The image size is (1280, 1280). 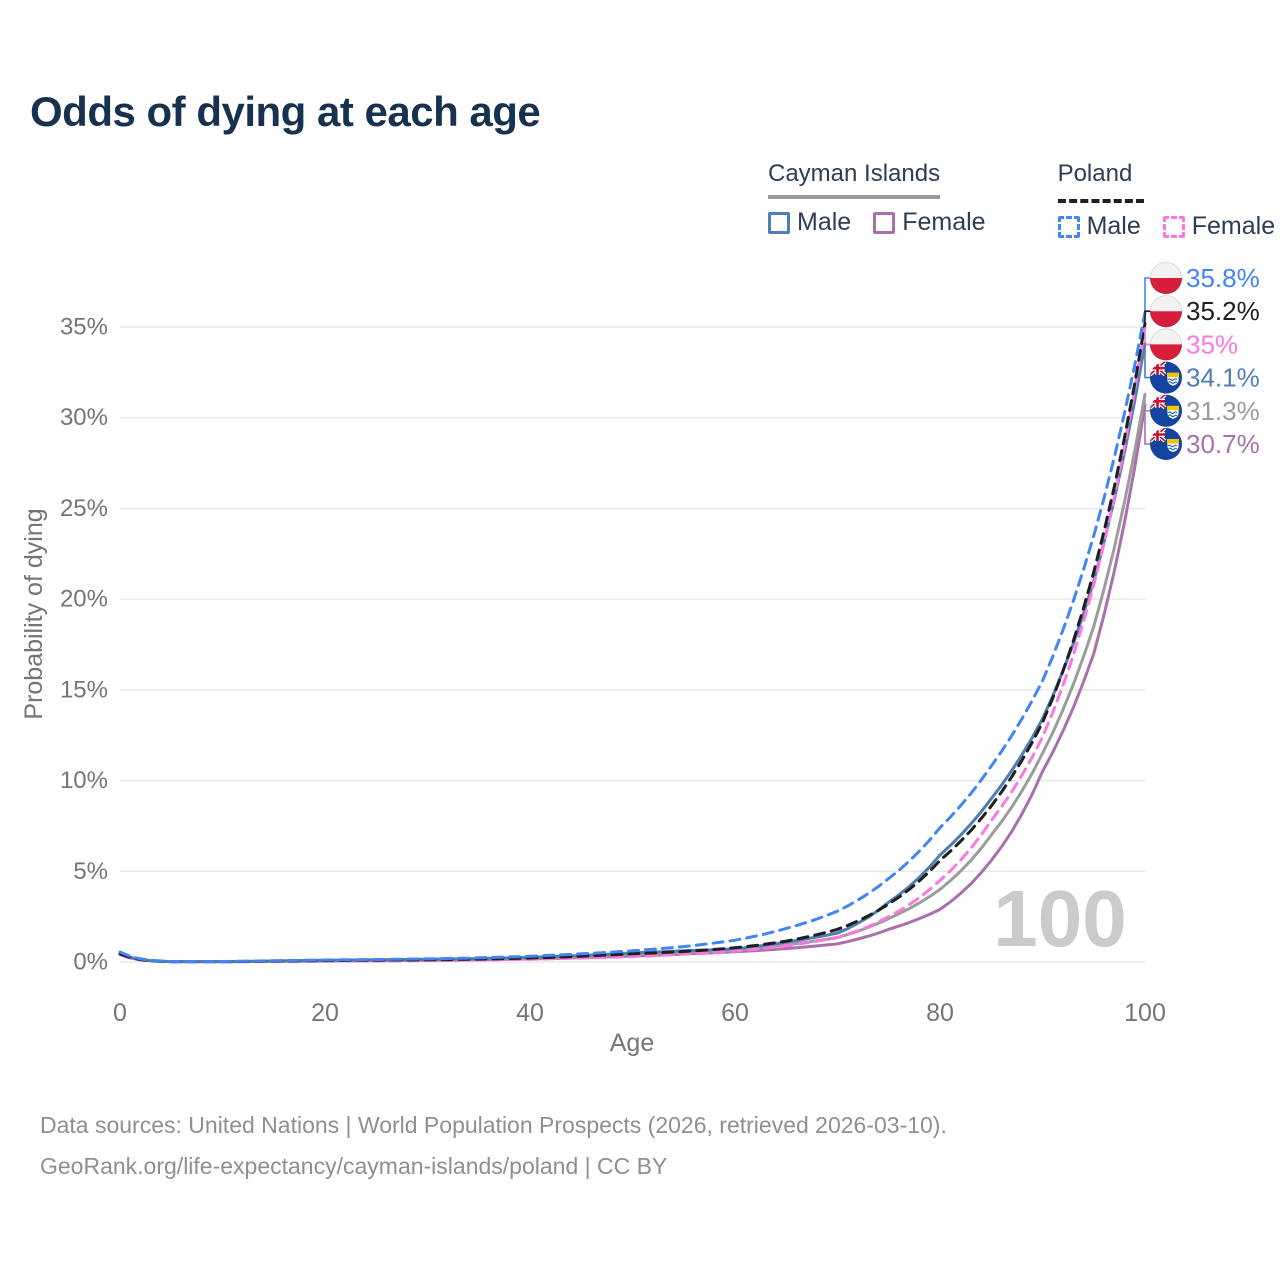 What do you see at coordinates (325, 1013) in the screenshot?
I see `x-tick-label: 20` at bounding box center [325, 1013].